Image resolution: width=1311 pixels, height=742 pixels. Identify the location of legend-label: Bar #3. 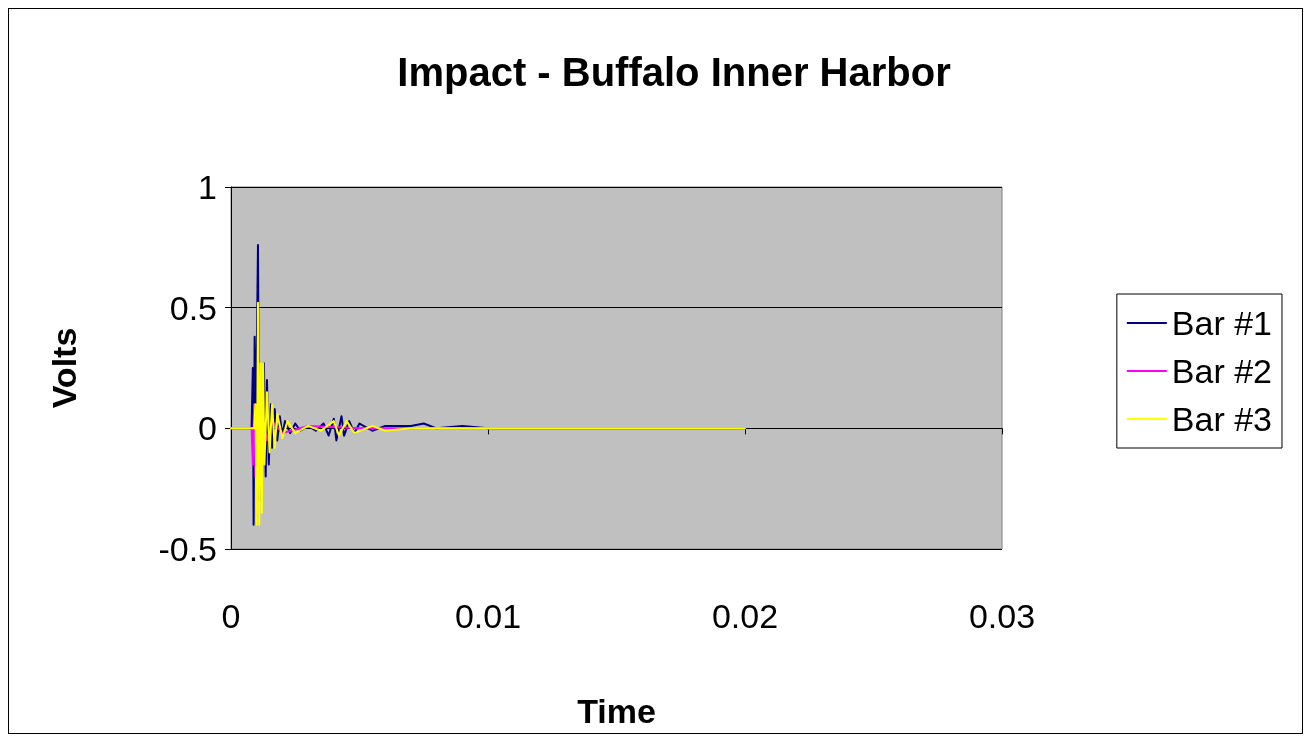
(1222, 419).